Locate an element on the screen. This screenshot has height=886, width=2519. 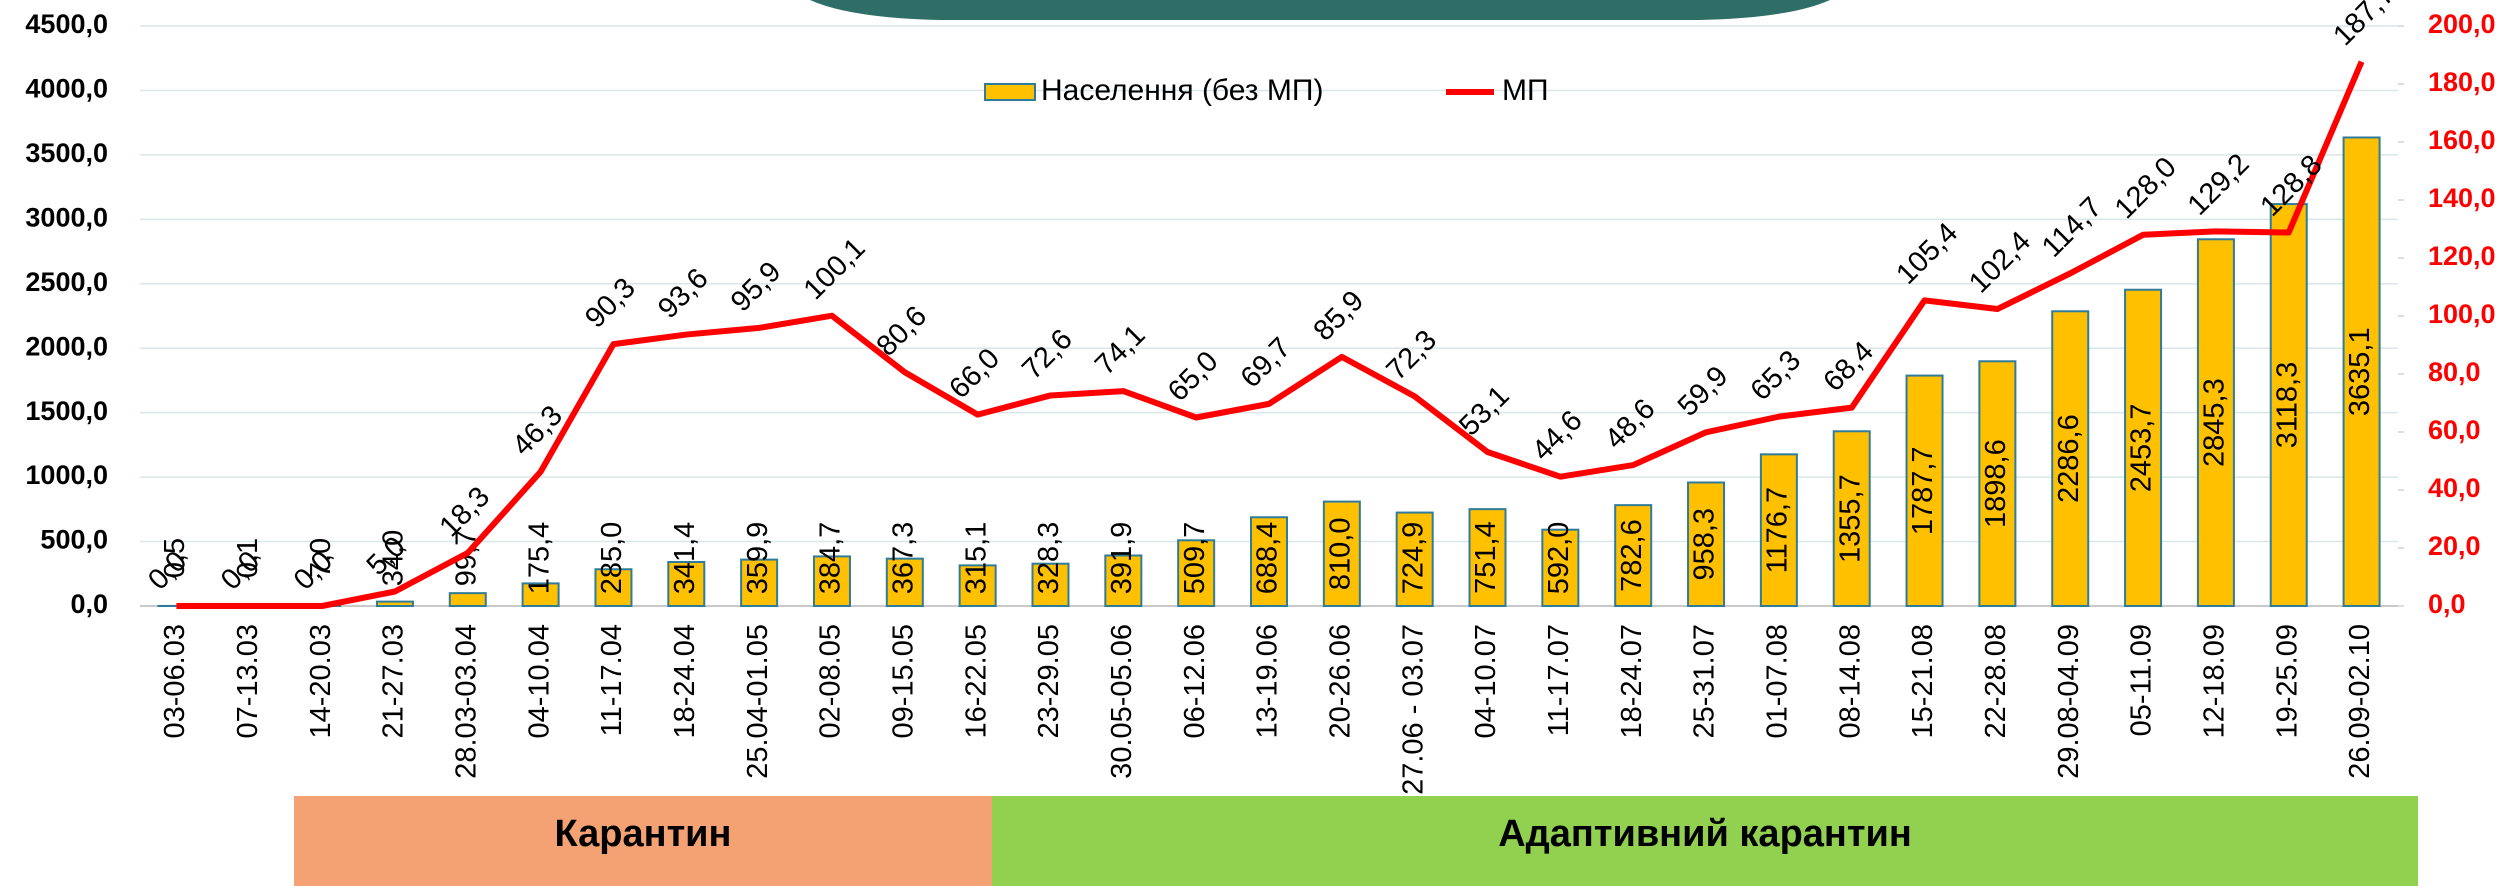
bar-value-label: 315,1 is located at coordinates (976, 558).